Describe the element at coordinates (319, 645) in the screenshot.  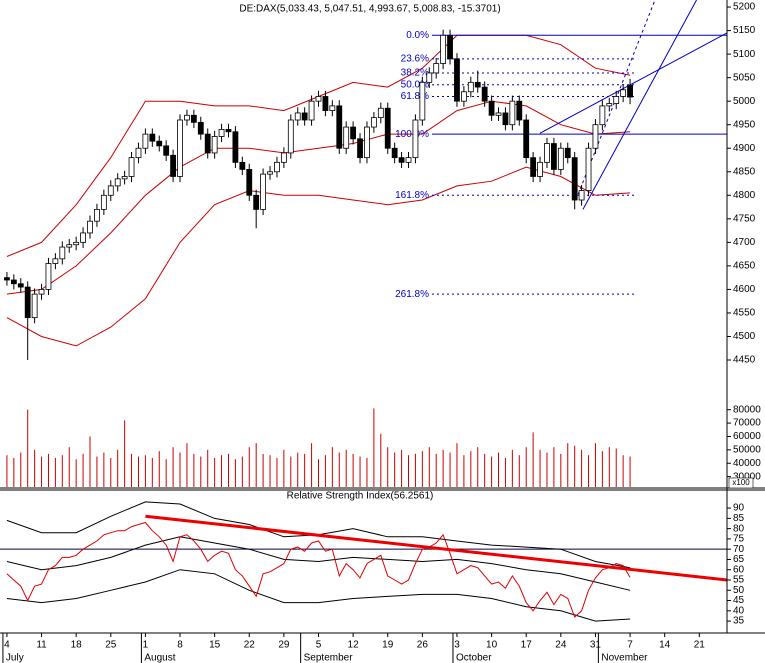
I see `x-tick-label: 5` at that location.